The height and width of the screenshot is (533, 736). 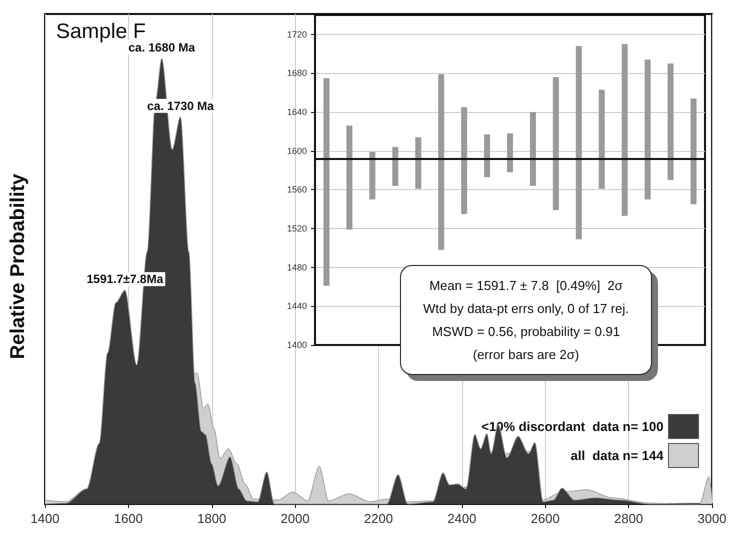 I want to click on y-axis-title: Relative Probability, so click(x=18, y=266).